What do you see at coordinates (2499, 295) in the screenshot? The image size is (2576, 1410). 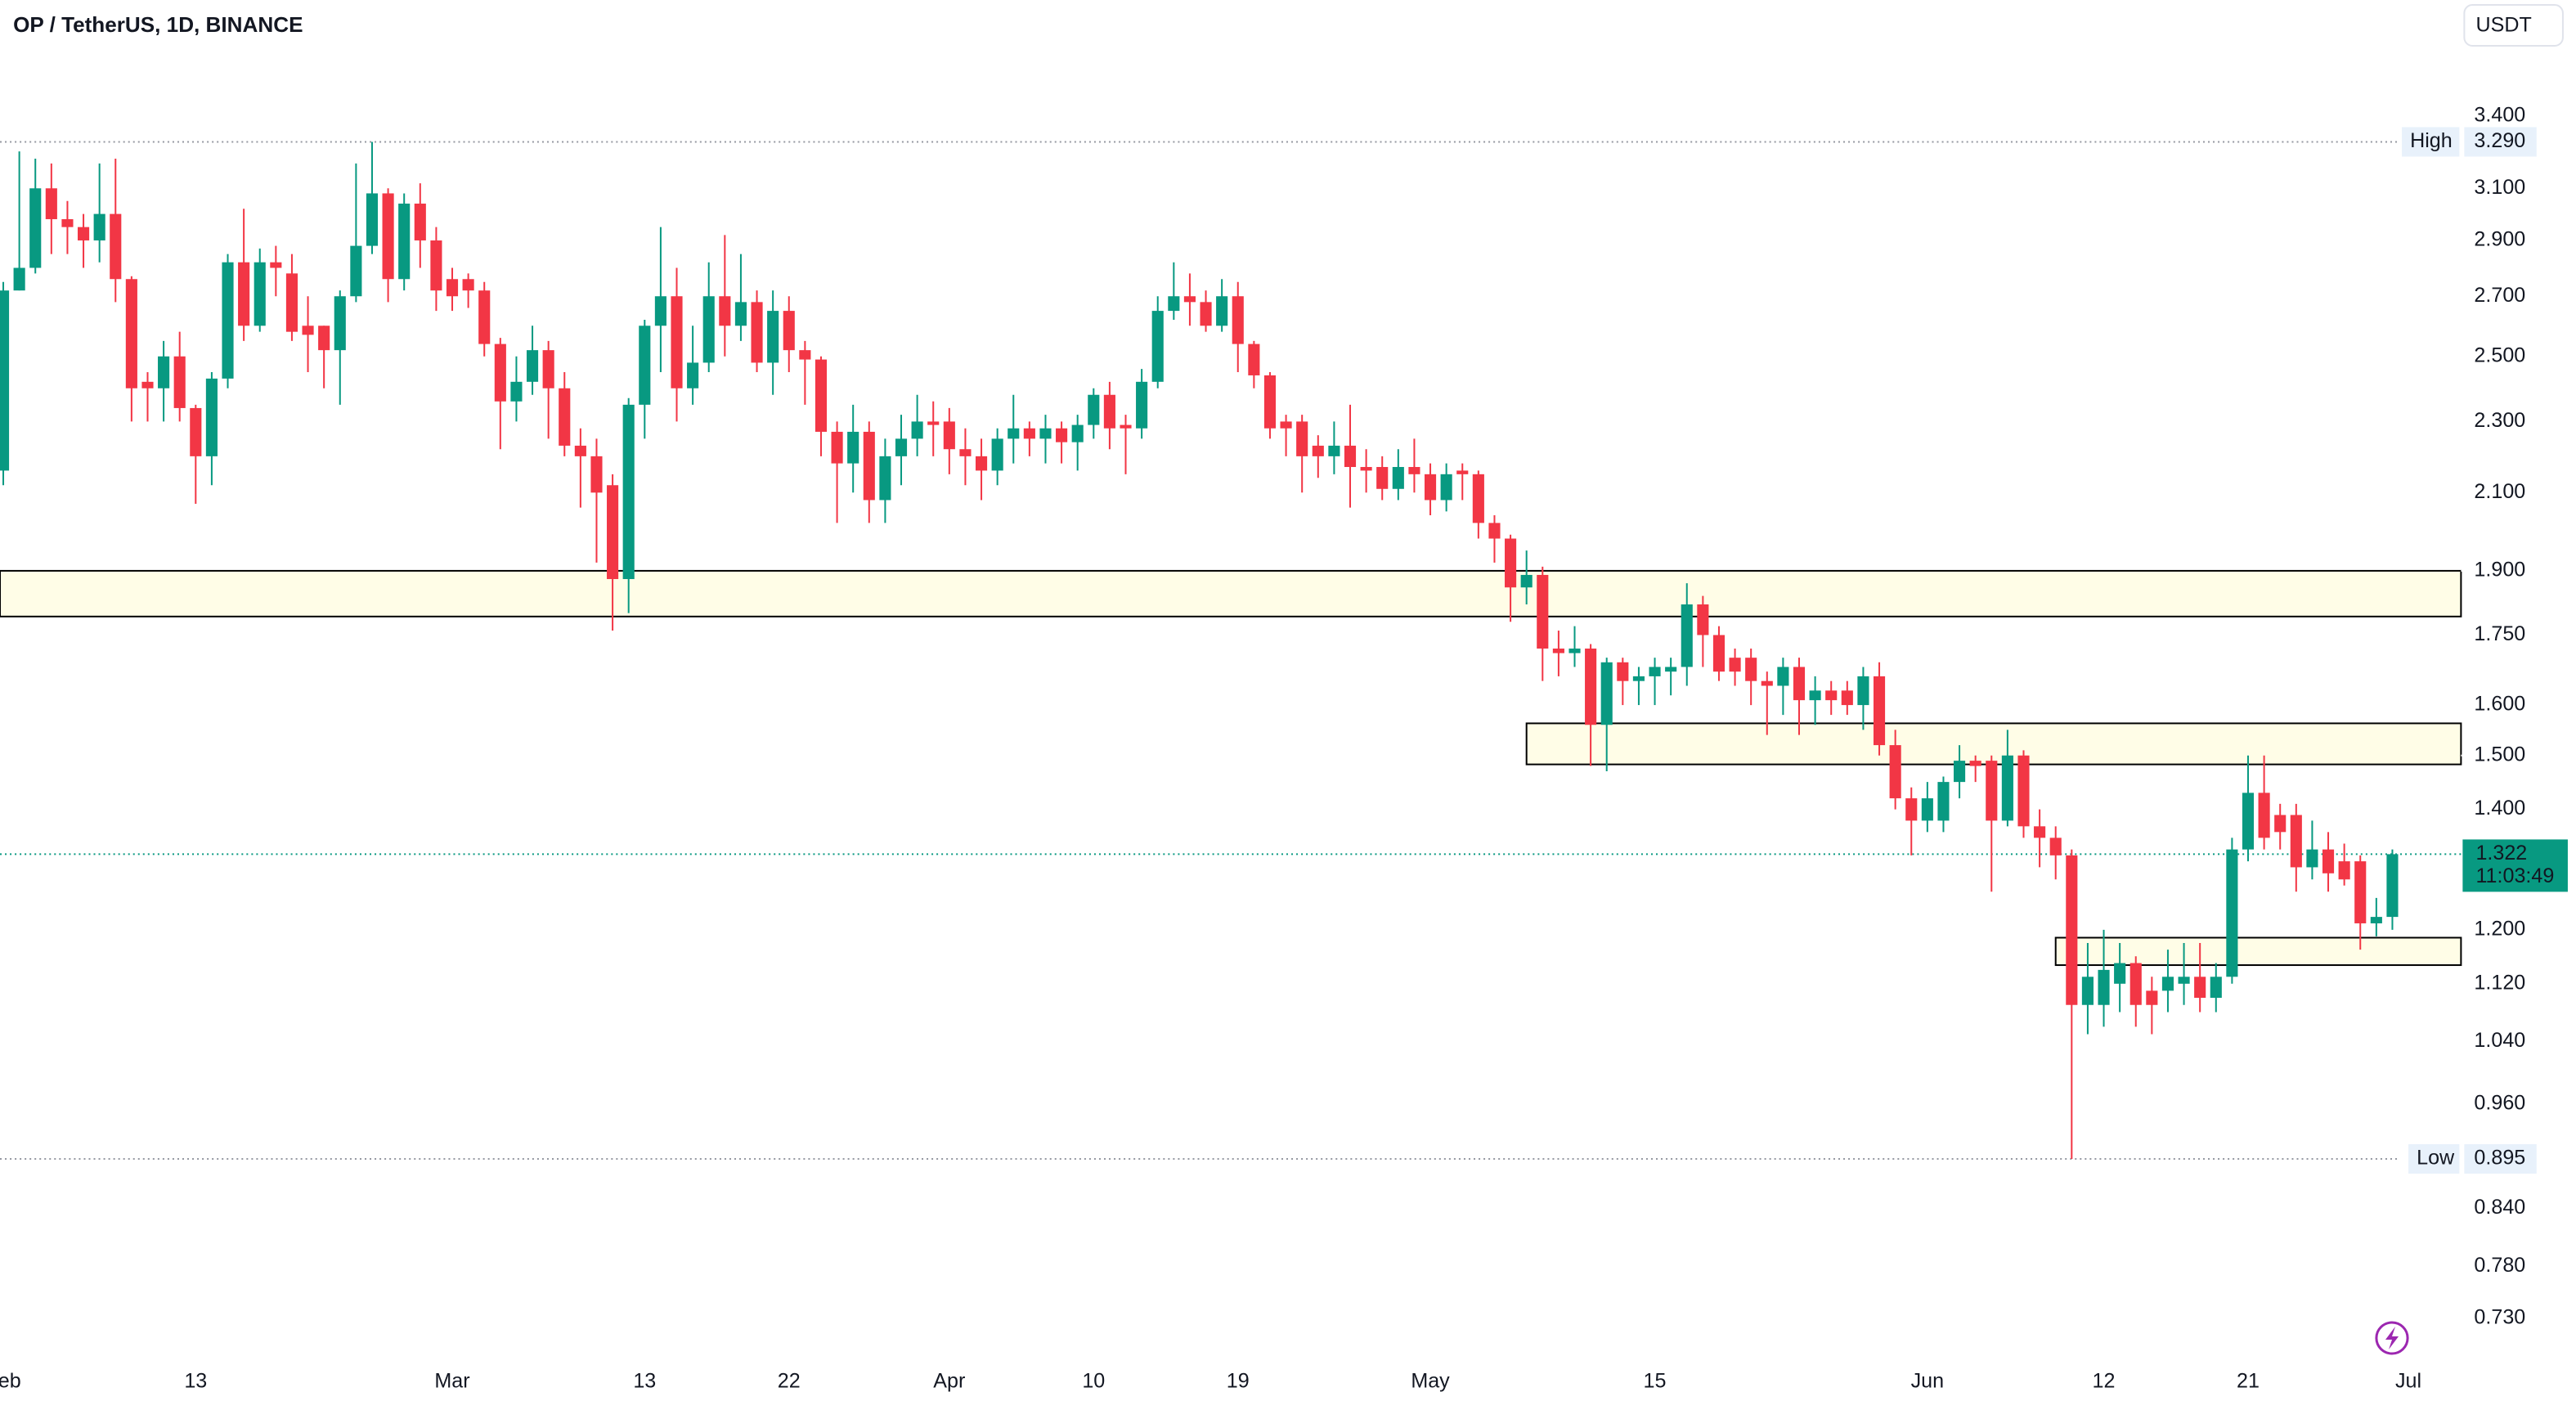 I see `y-tick-label: 2.700` at bounding box center [2499, 295].